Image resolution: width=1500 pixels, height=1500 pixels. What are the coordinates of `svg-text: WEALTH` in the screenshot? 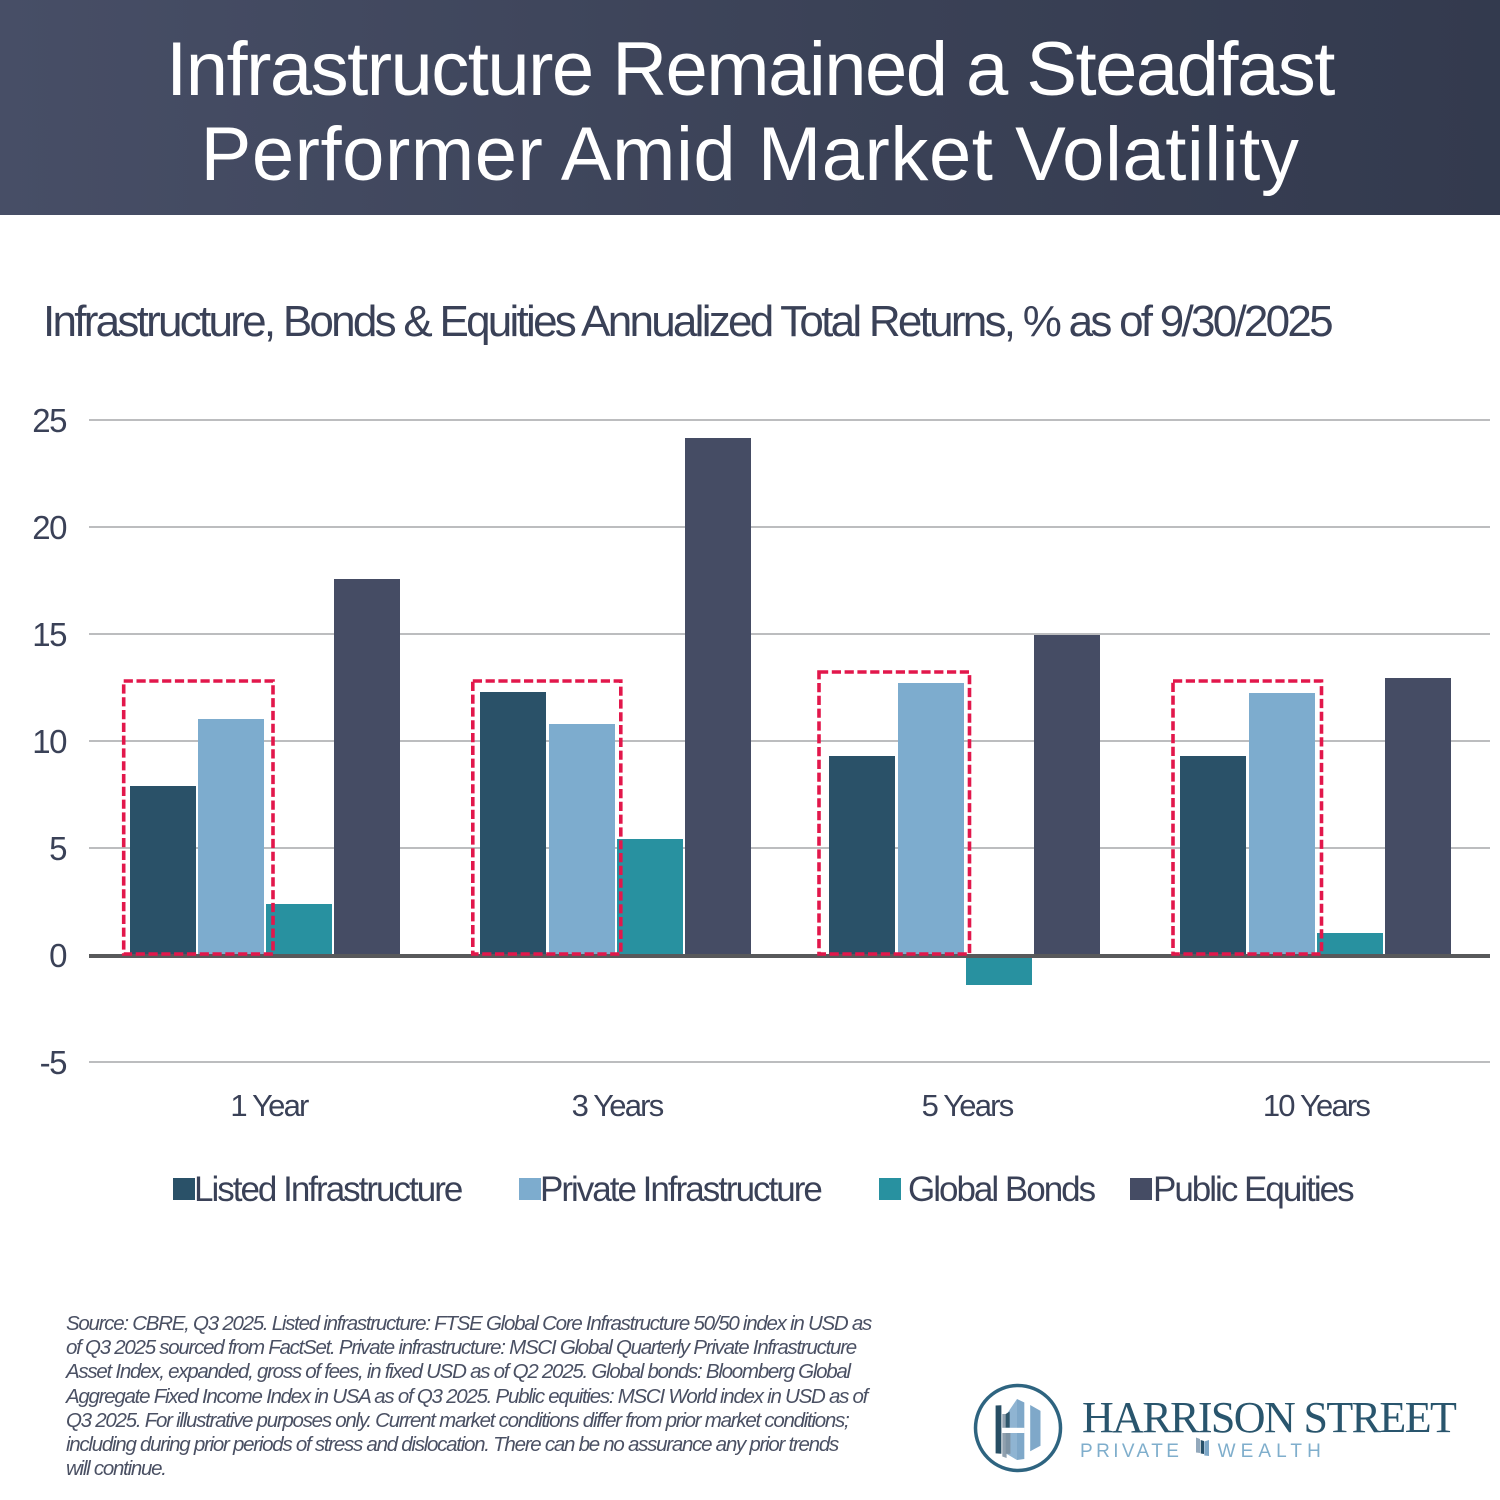 It's located at (1272, 1451).